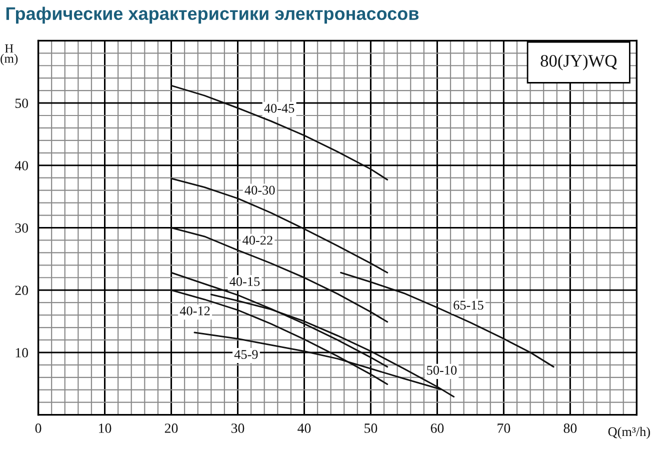  What do you see at coordinates (504, 428) in the screenshot?
I see `x-tick-label: 70` at bounding box center [504, 428].